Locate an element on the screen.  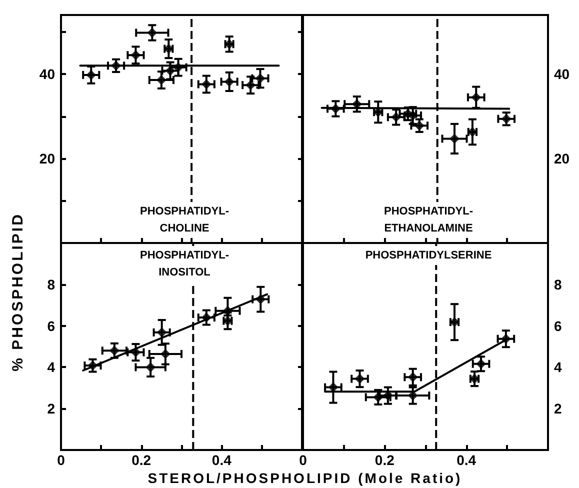
text: PHOSPHATIDYL- INOSITOL is located at coordinates (185, 264).